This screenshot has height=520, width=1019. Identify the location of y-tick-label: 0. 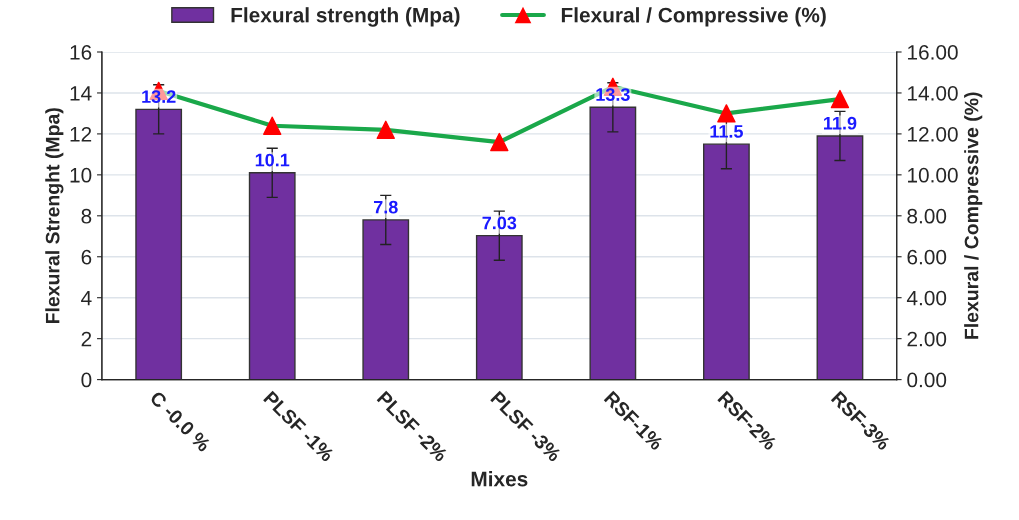
(86, 380).